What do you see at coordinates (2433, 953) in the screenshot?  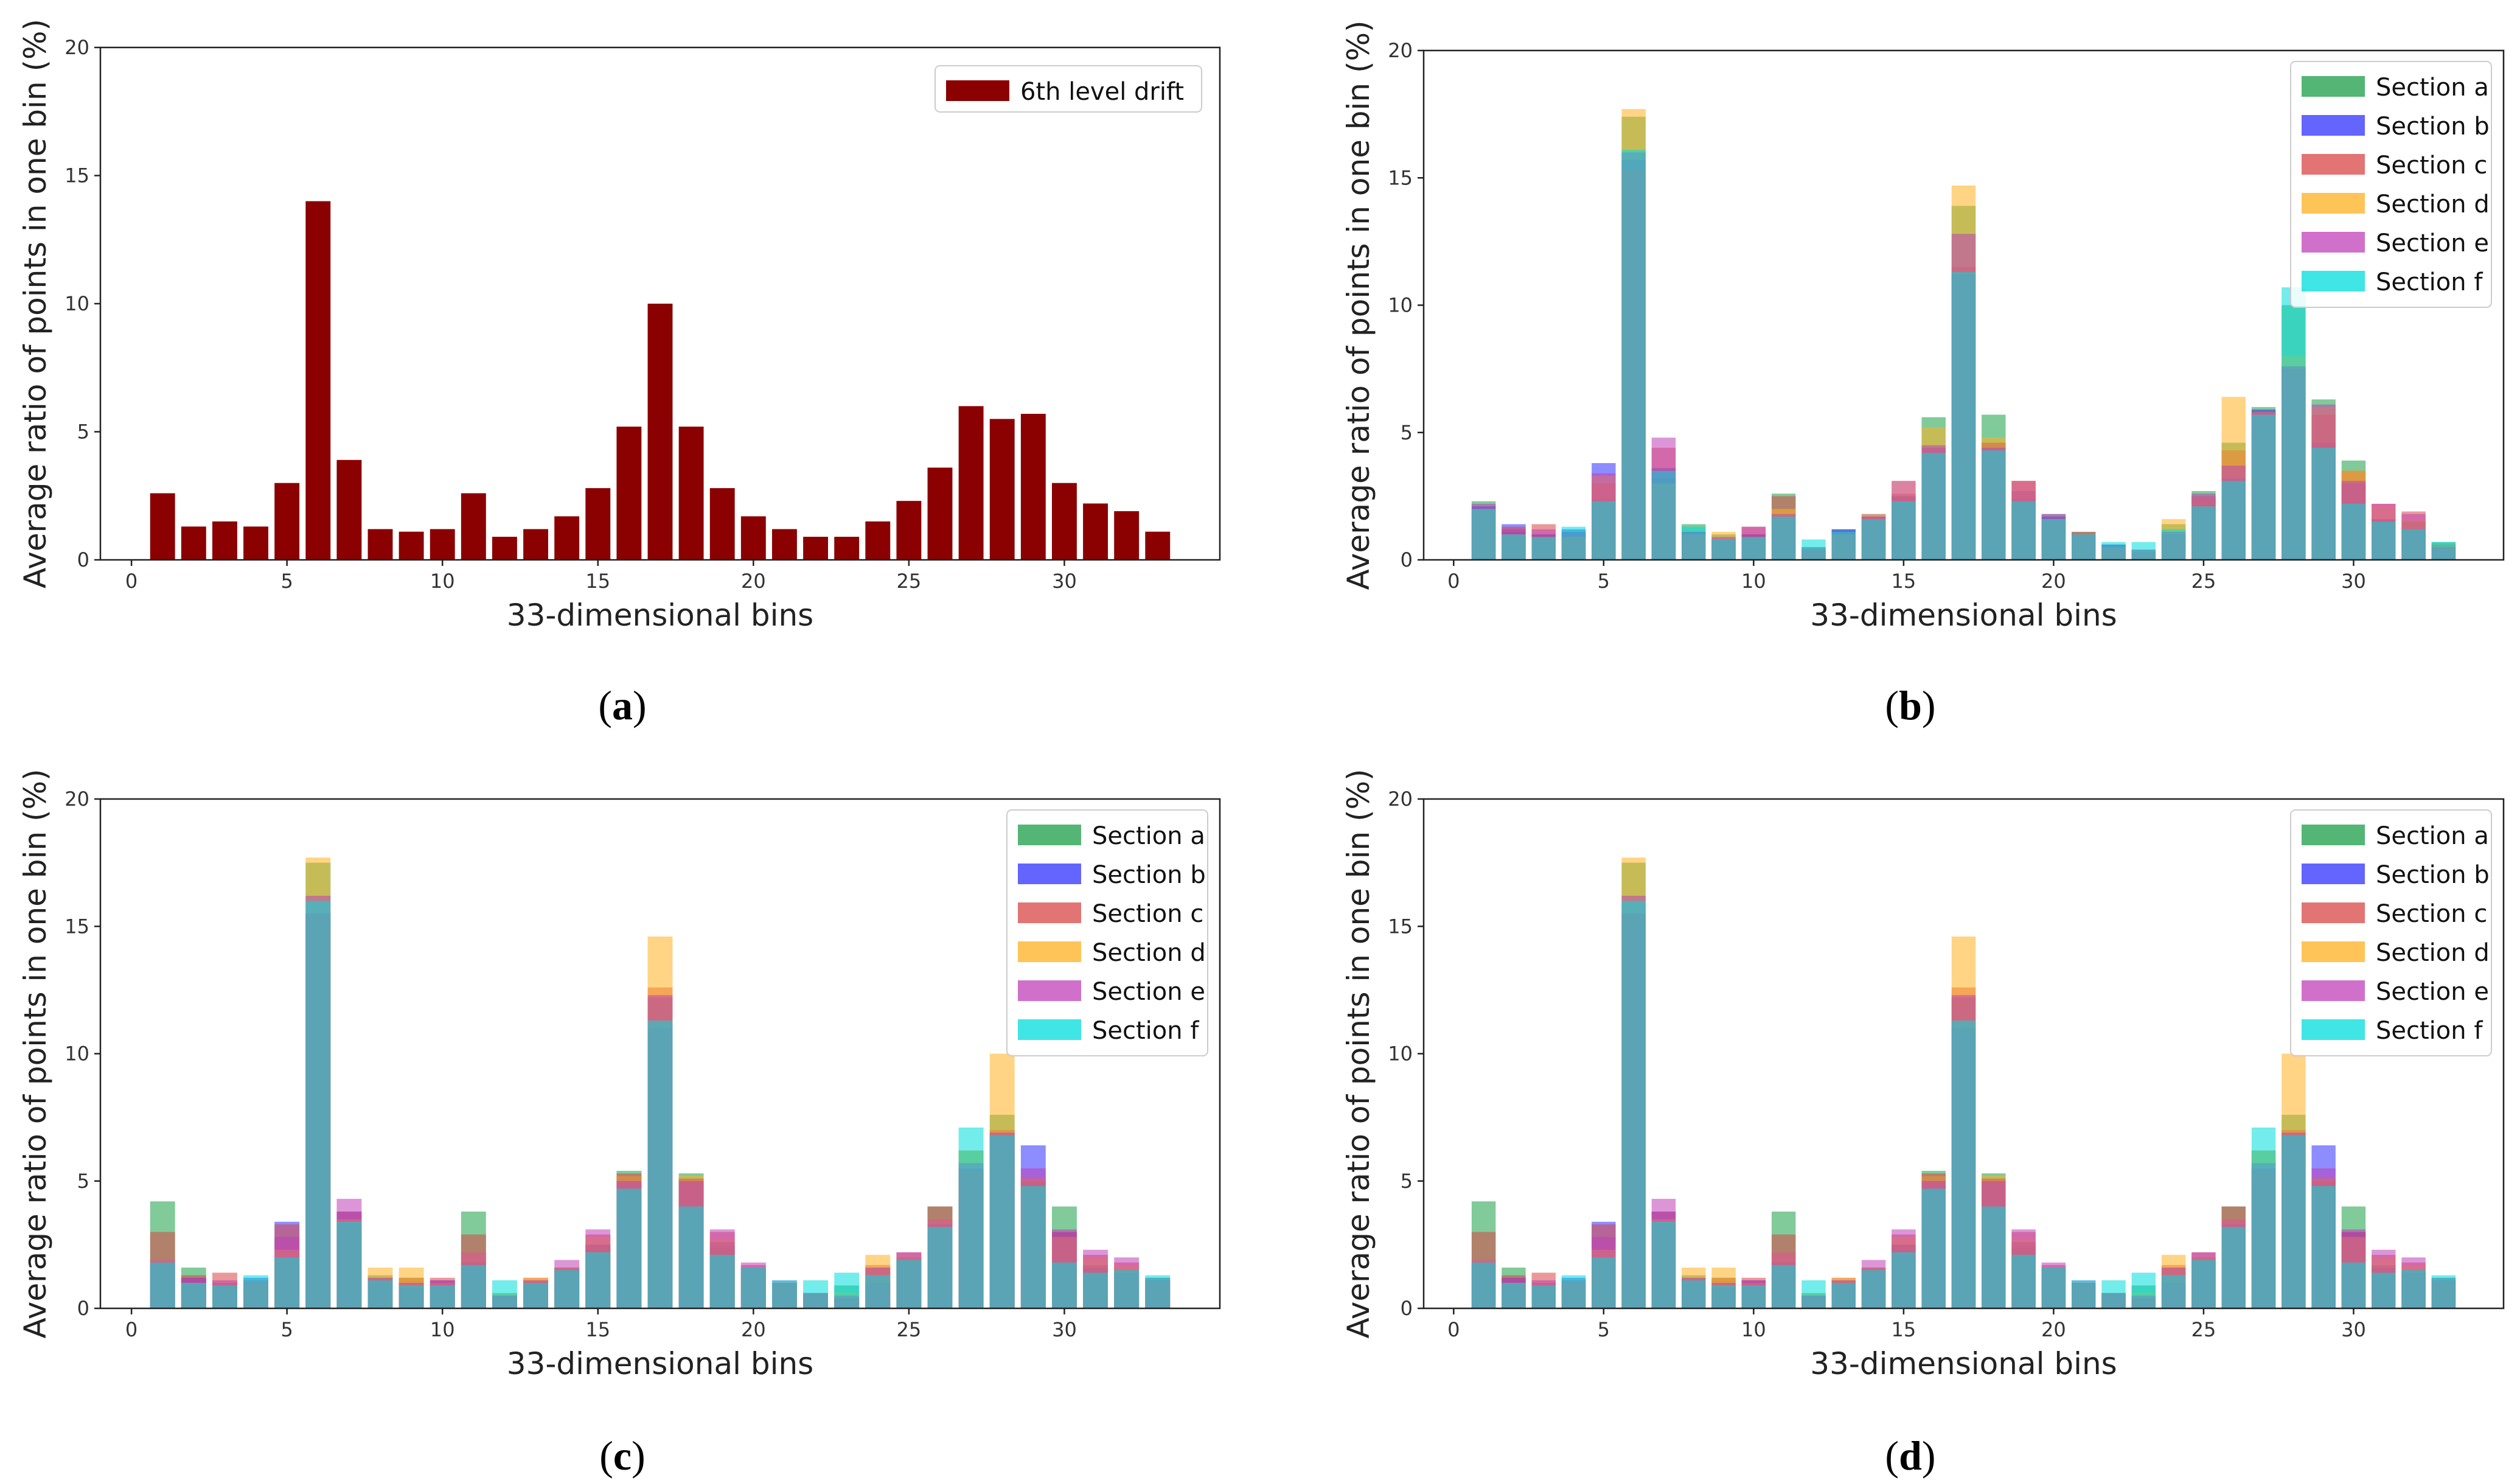 I see `legend-entry: Section d` at bounding box center [2433, 953].